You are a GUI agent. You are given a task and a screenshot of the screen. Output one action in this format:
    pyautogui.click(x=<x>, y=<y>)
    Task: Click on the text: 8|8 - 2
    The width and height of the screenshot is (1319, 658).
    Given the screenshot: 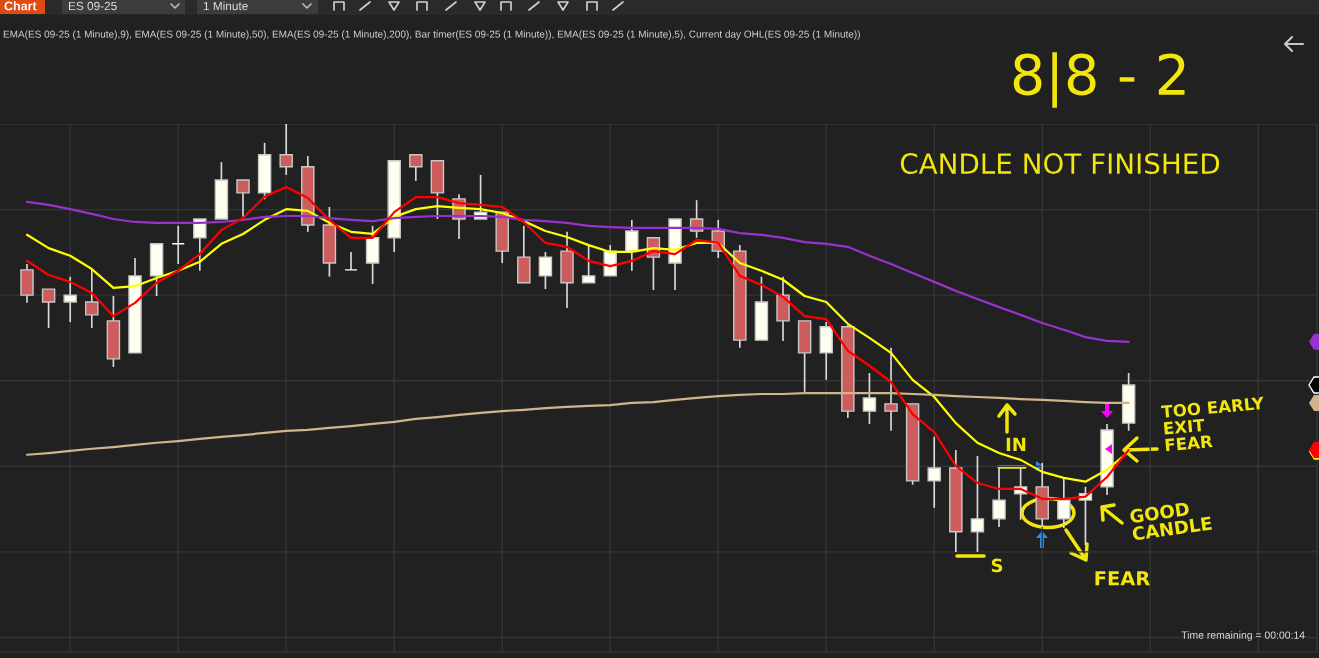 What is the action you would take?
    pyautogui.click(x=1099, y=80)
    